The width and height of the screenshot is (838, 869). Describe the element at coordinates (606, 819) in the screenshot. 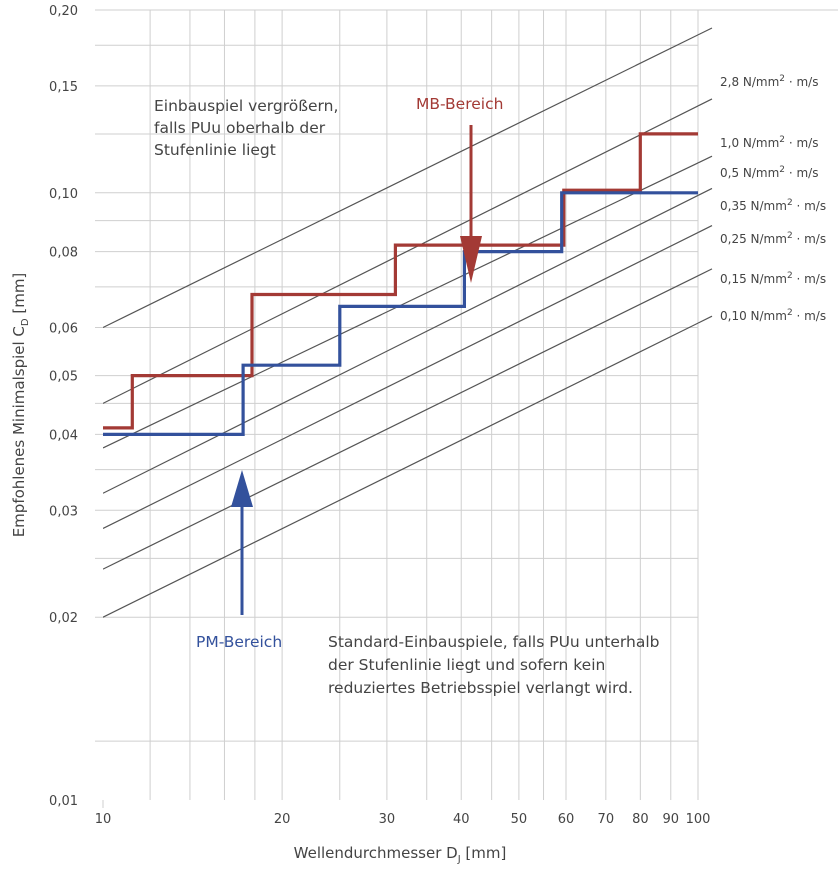

I see `x-tick-label: 70` at that location.